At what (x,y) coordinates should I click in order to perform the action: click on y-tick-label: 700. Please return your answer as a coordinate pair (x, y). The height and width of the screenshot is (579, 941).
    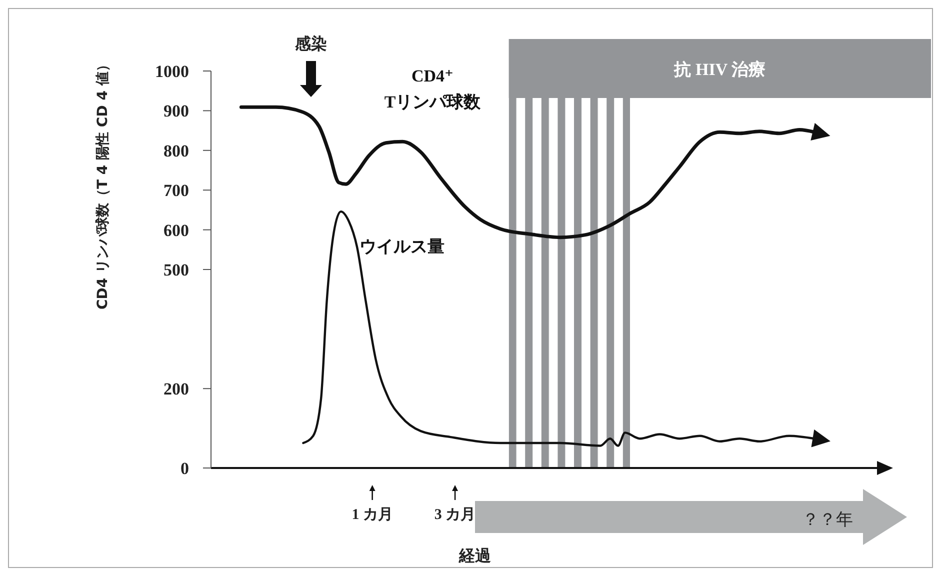
    Looking at the image, I should click on (176, 190).